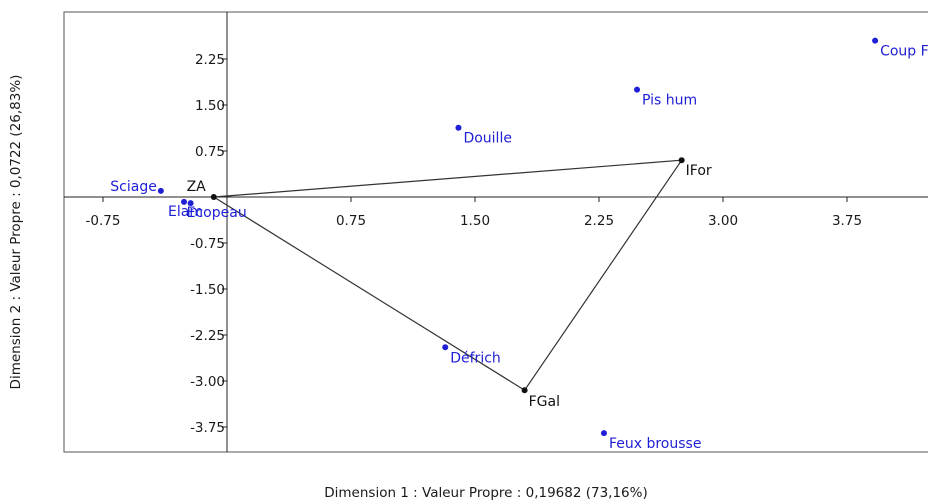 This screenshot has width=928, height=504. I want to click on y-tick-label: -3.75, so click(207, 428).